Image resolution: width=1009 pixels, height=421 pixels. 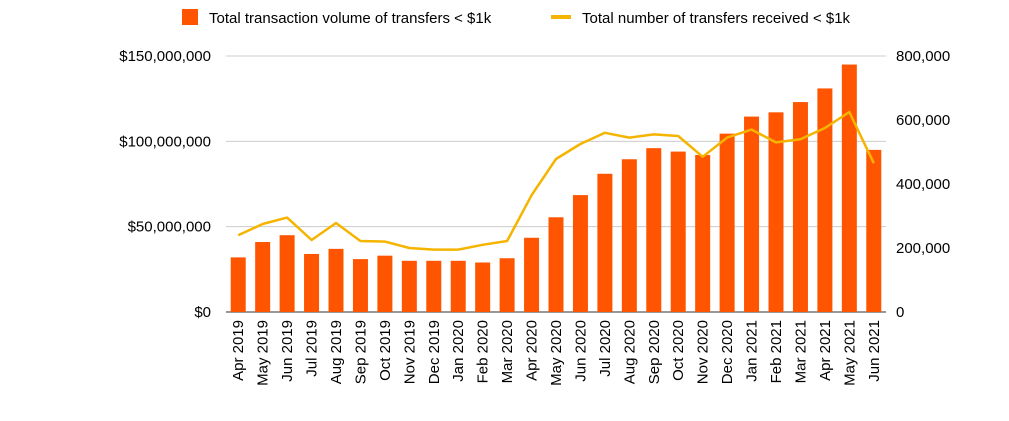 What do you see at coordinates (458, 351) in the screenshot?
I see `x-tick-label: Jan 2020` at bounding box center [458, 351].